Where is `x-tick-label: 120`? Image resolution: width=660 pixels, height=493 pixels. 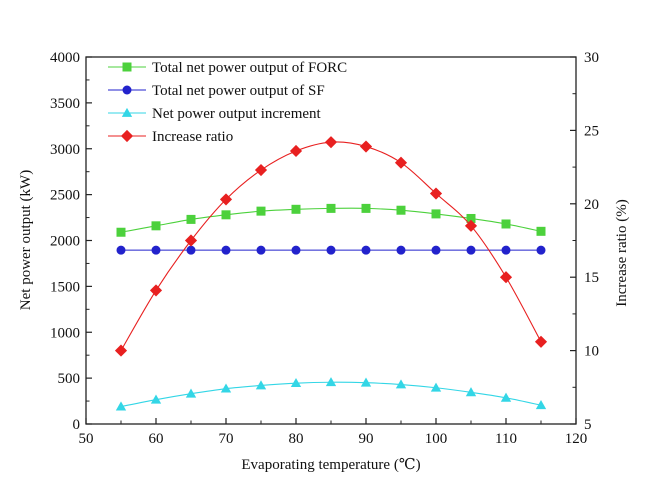
x-tick-label: 120 is located at coordinates (576, 439).